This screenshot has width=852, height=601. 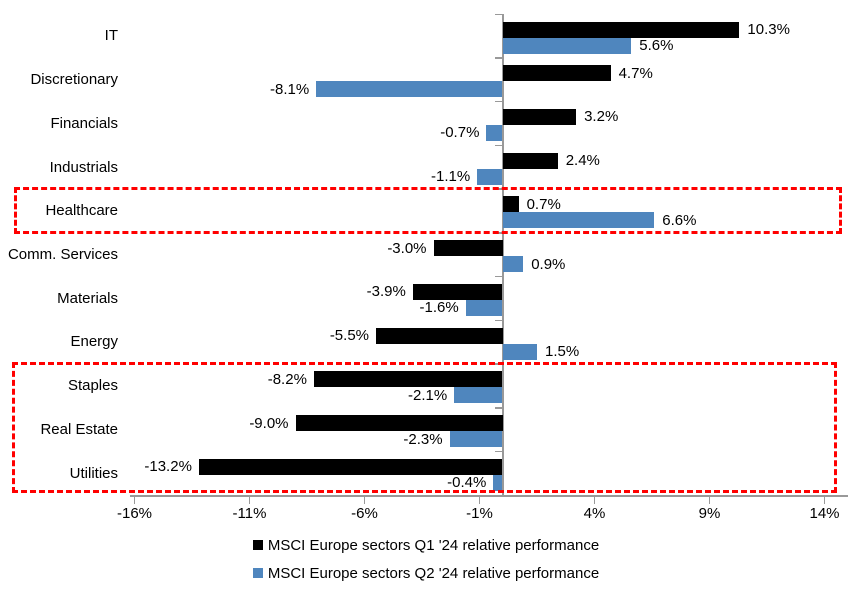 What do you see at coordinates (87, 298) in the screenshot?
I see `category-label: Materials` at bounding box center [87, 298].